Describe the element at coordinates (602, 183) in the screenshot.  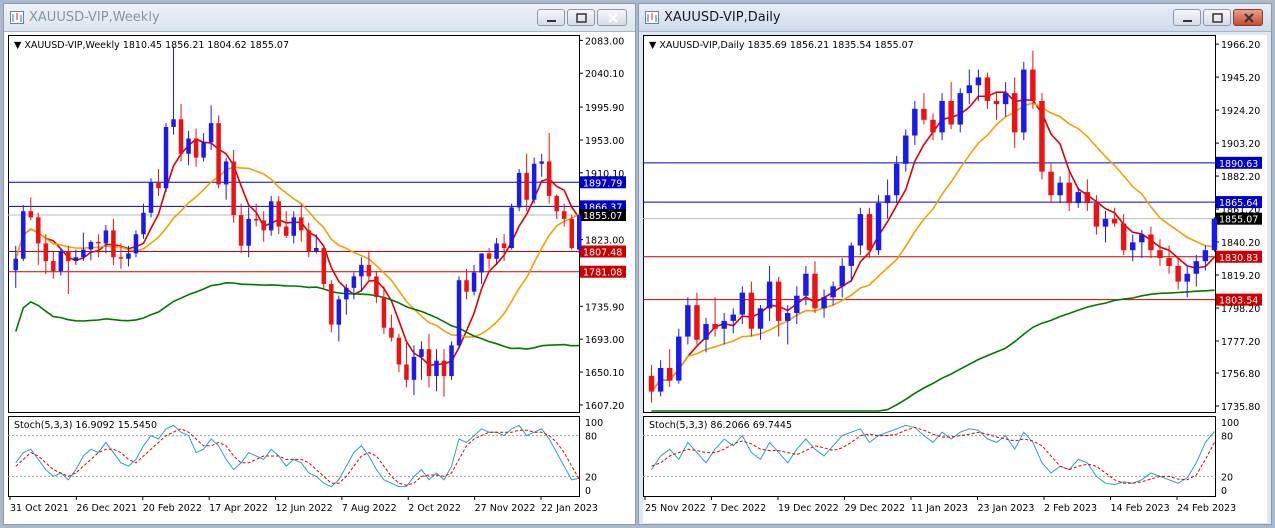
I see `level-label: 1897.79` at that location.